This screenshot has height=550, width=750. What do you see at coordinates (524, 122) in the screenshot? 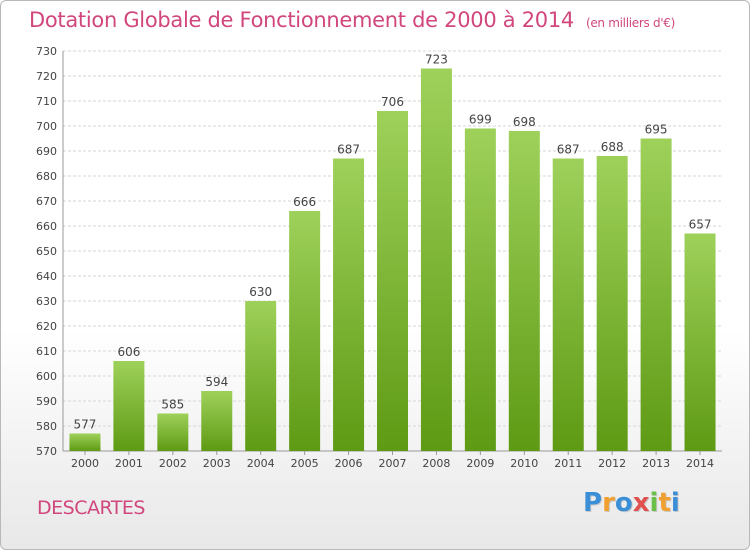
I see `data-label-2010: 698` at bounding box center [524, 122].